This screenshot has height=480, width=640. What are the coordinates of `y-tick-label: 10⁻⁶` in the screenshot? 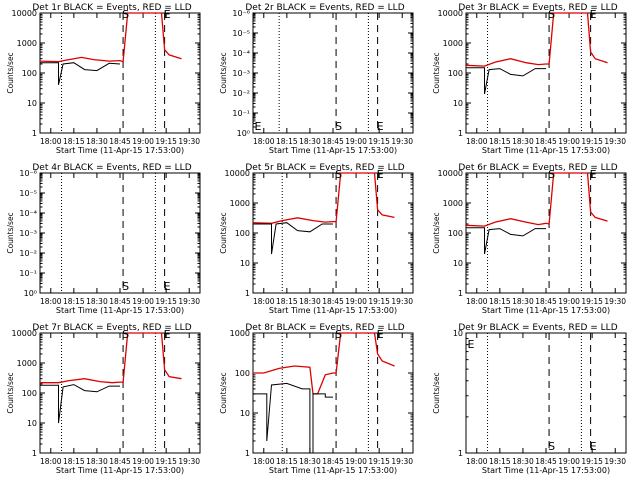 It's located at (28, 173).